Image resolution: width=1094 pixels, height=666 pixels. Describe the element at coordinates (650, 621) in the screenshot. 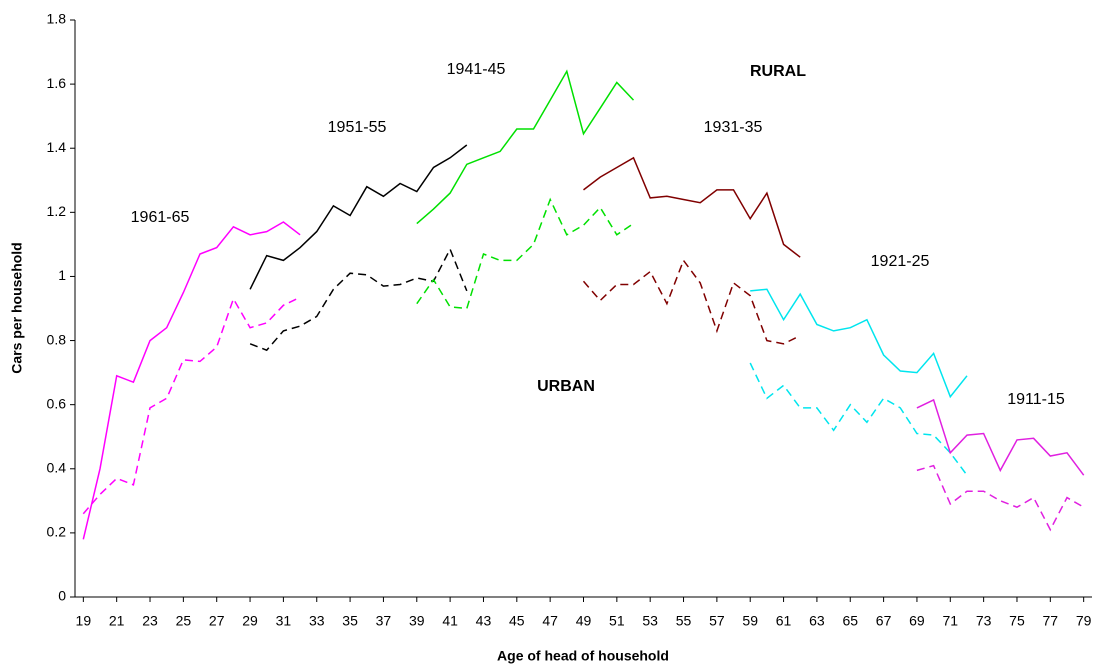

I see `x-tick-label: 53` at that location.